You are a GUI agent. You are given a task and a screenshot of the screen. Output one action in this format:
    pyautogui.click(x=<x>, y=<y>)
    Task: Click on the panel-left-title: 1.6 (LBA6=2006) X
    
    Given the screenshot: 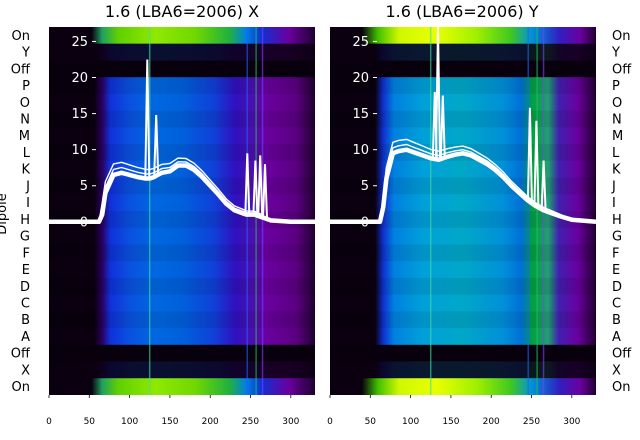 What is the action you would take?
    pyautogui.click(x=182, y=11)
    